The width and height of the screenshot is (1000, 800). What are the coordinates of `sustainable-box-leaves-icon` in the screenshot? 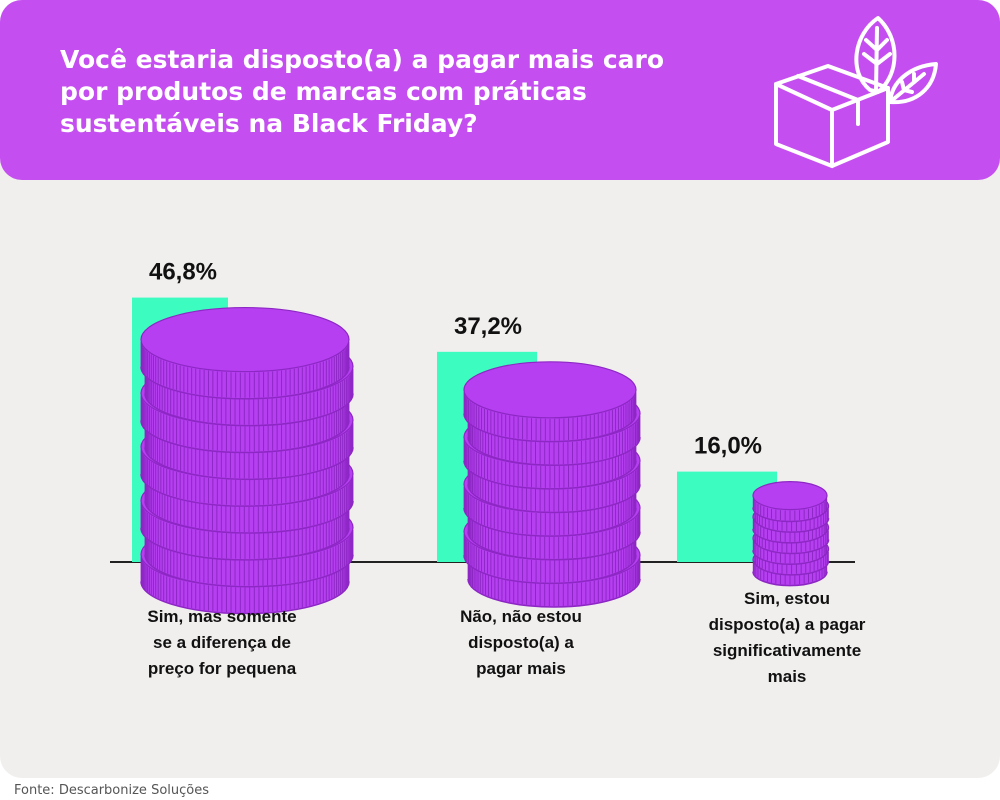 It's located at (856, 92).